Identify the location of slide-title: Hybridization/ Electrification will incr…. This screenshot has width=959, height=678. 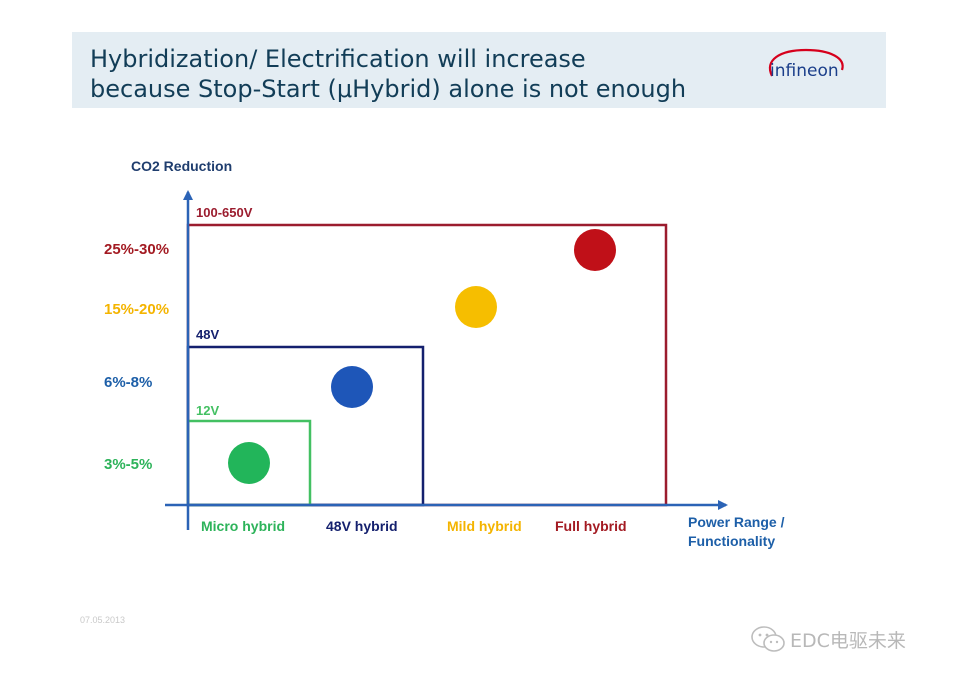
(388, 74).